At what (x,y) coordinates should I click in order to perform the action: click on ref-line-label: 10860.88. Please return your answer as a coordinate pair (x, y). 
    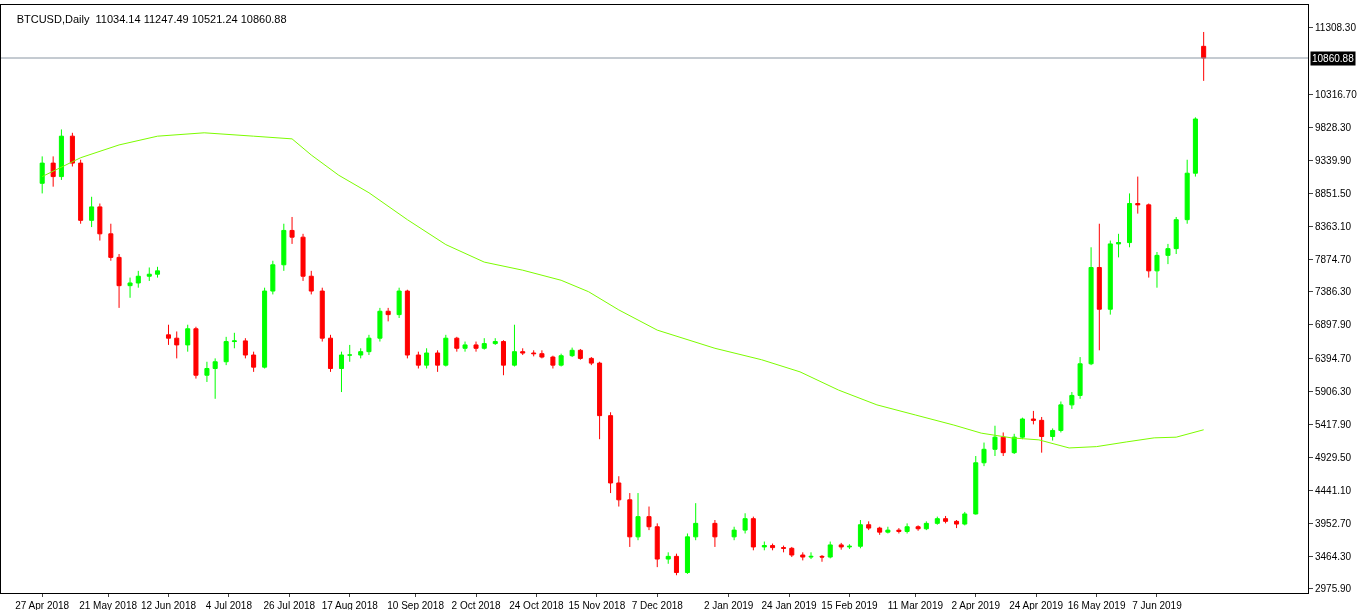
    Looking at the image, I should click on (1333, 58).